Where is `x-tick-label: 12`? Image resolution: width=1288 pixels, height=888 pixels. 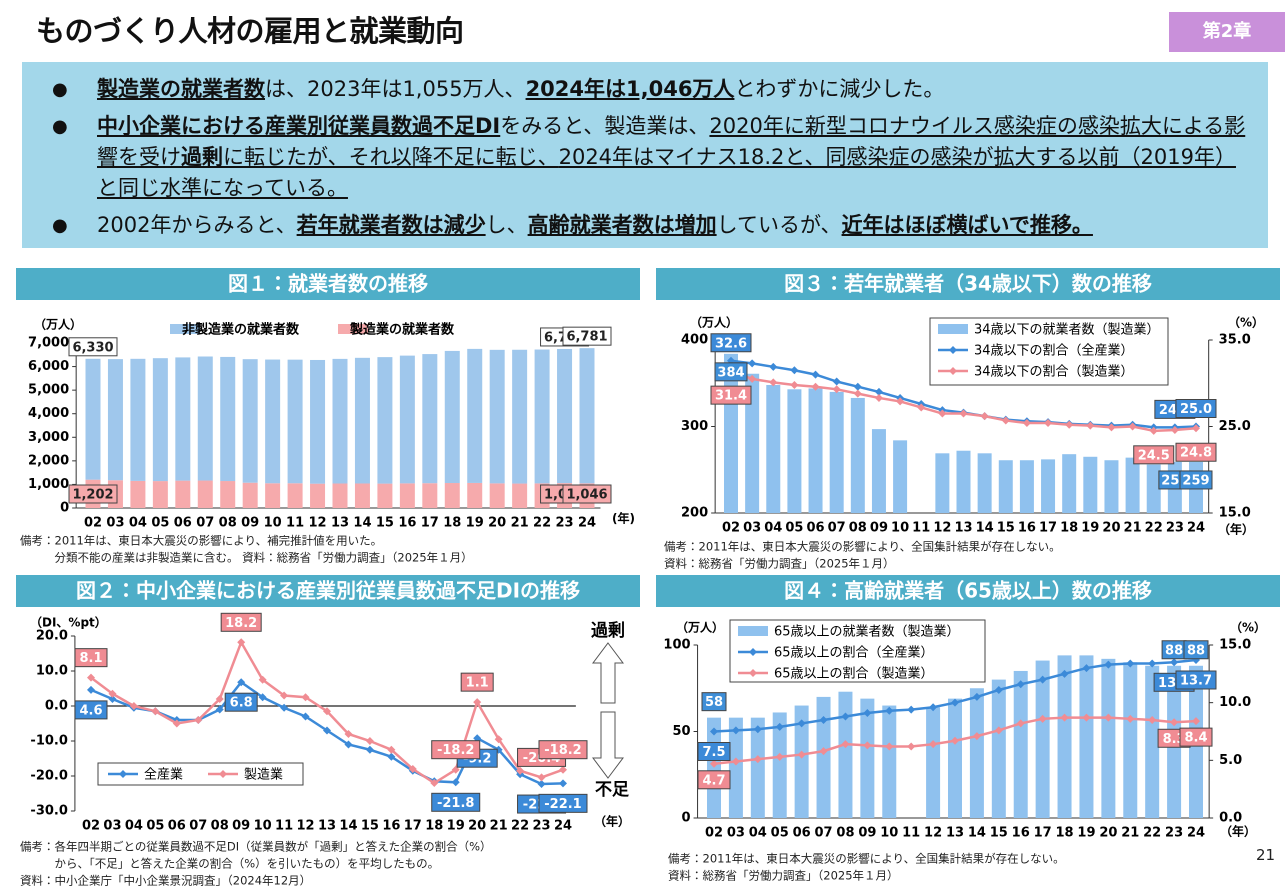 x-tick-label: 12 is located at coordinates (317, 523).